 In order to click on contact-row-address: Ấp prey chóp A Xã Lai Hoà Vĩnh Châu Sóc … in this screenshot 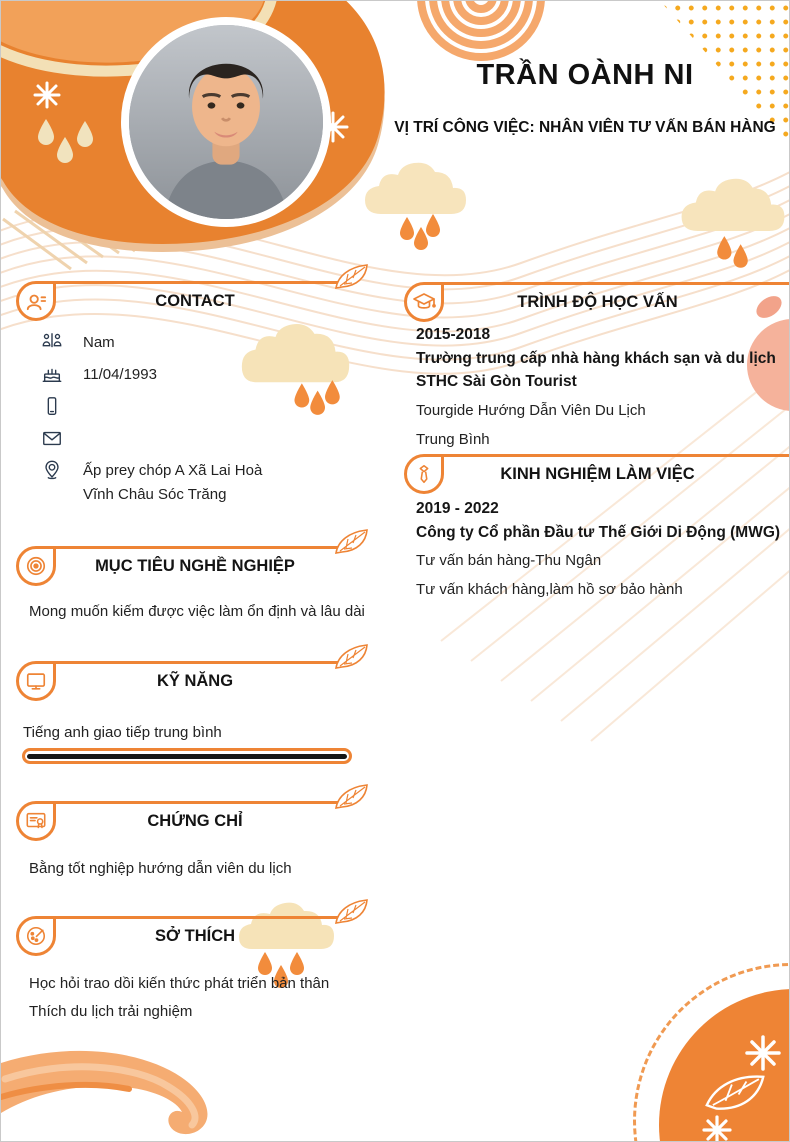, I will do `click(151, 483)`.